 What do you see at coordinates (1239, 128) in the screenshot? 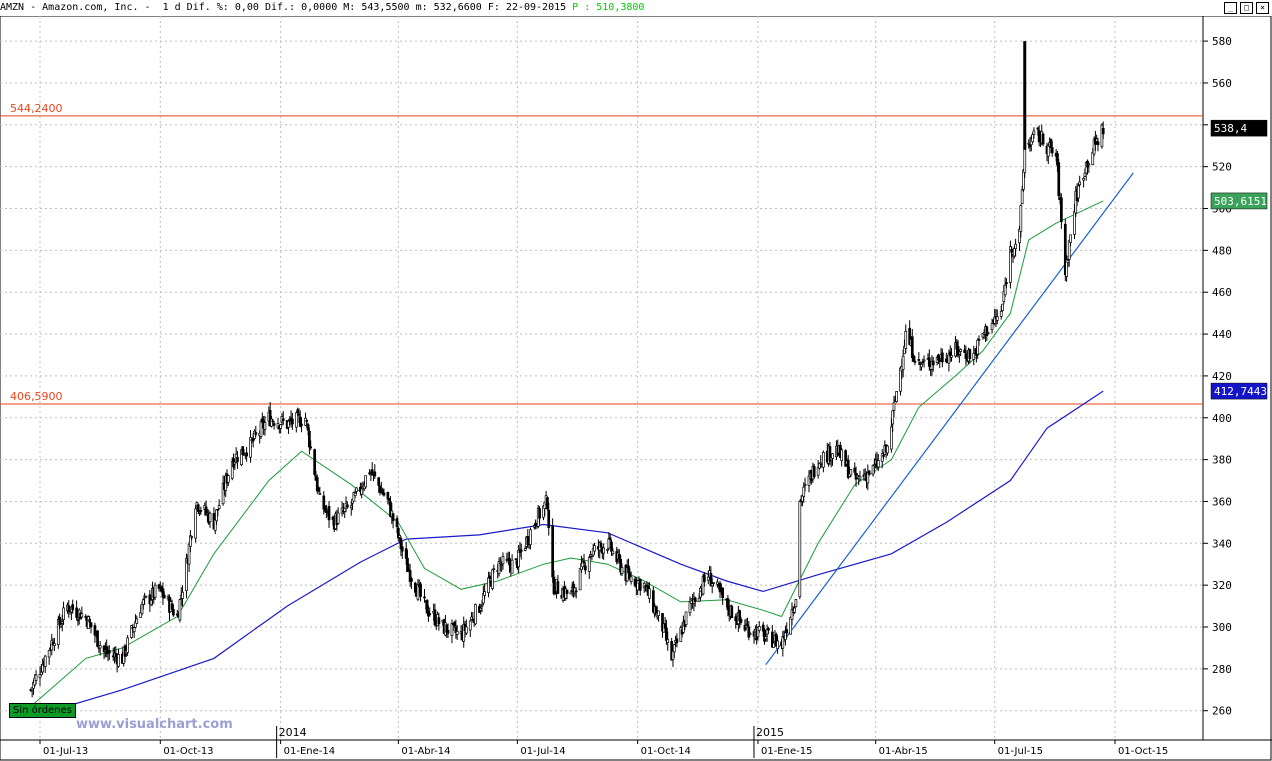
I see `axis-badge` at bounding box center [1239, 128].